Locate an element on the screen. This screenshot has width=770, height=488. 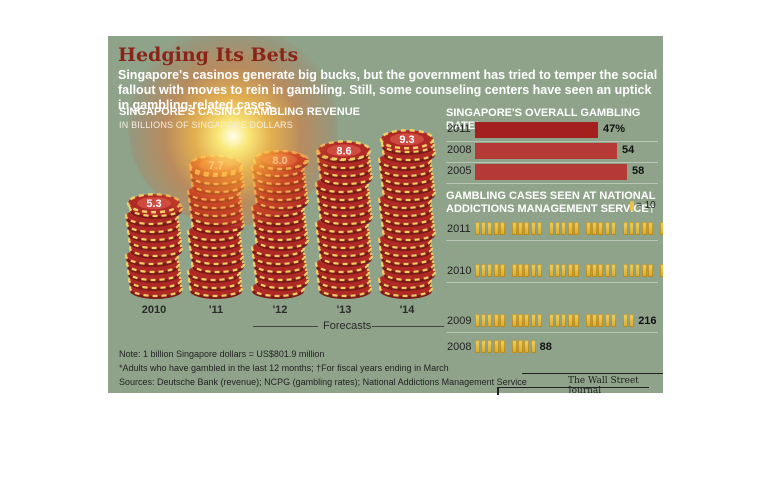
revenue-value-label-2: 8.0 is located at coordinates (279, 161).